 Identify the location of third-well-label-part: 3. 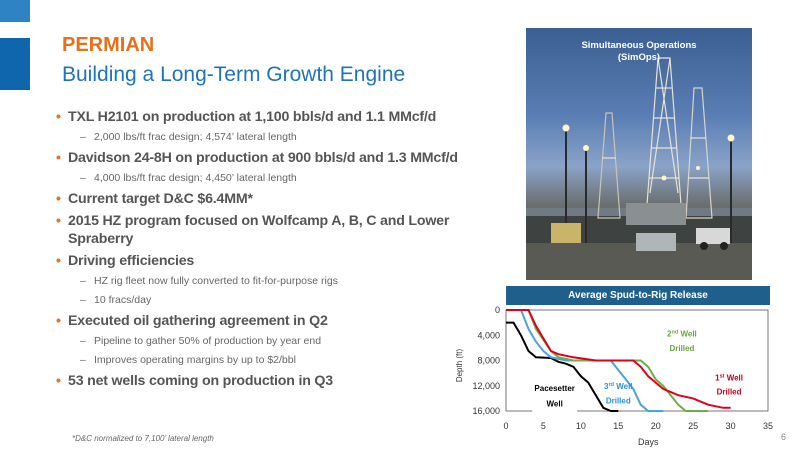
(606, 386).